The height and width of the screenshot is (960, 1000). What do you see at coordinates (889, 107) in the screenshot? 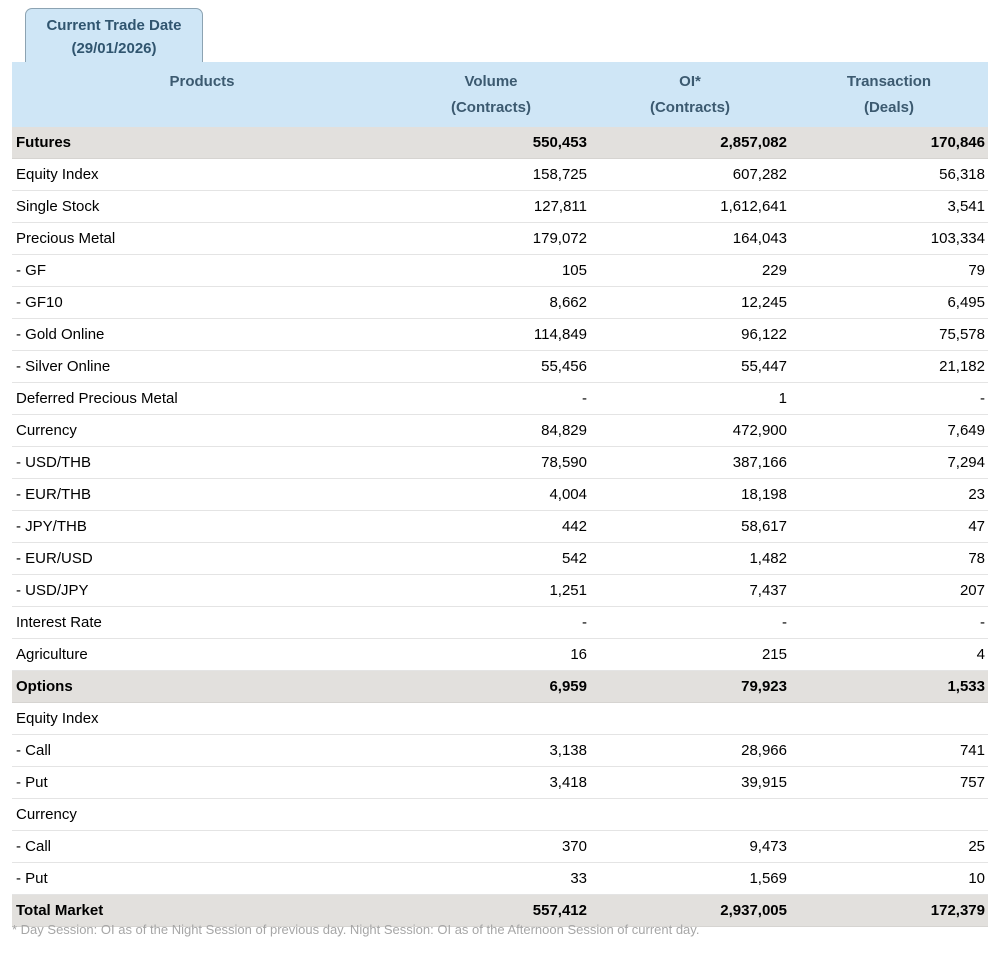
I see `column-sublabel: (Deals)` at bounding box center [889, 107].